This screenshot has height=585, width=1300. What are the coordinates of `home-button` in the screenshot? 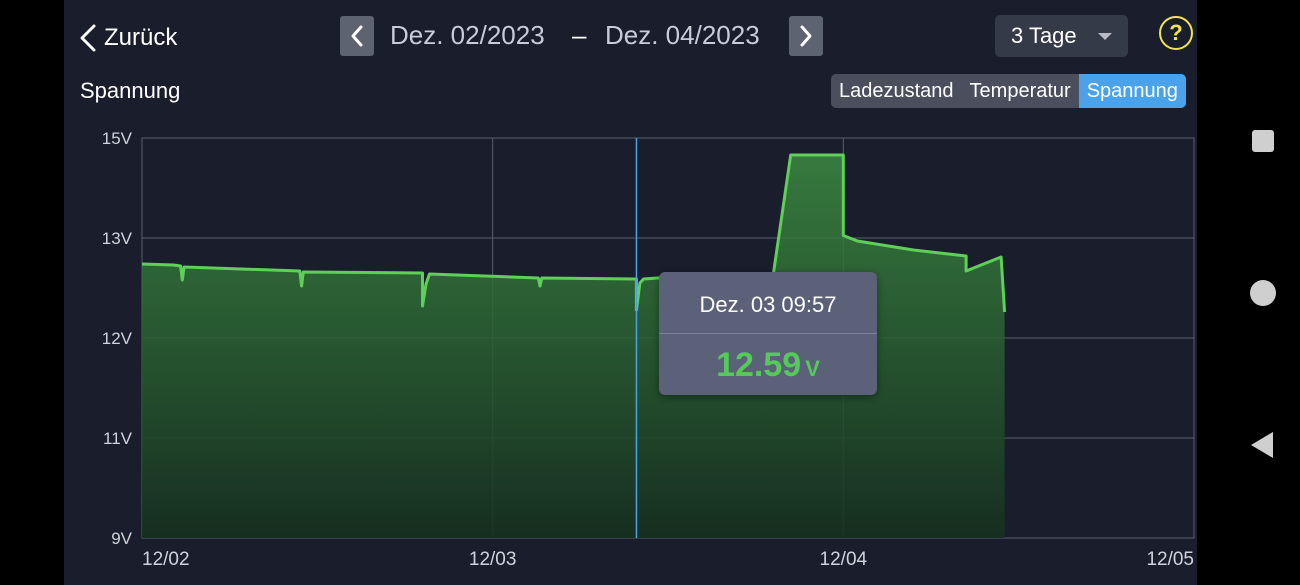 It's located at (1263, 295).